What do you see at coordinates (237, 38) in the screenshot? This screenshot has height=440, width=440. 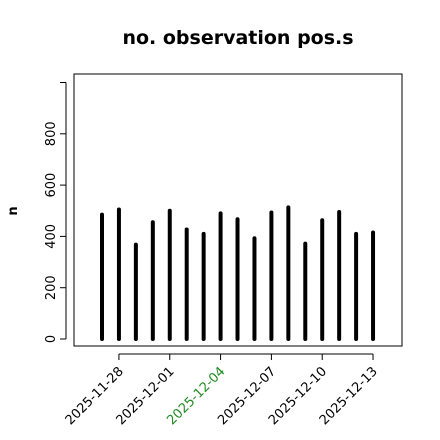 I see `chart-title: no. observation pos.s` at bounding box center [237, 38].